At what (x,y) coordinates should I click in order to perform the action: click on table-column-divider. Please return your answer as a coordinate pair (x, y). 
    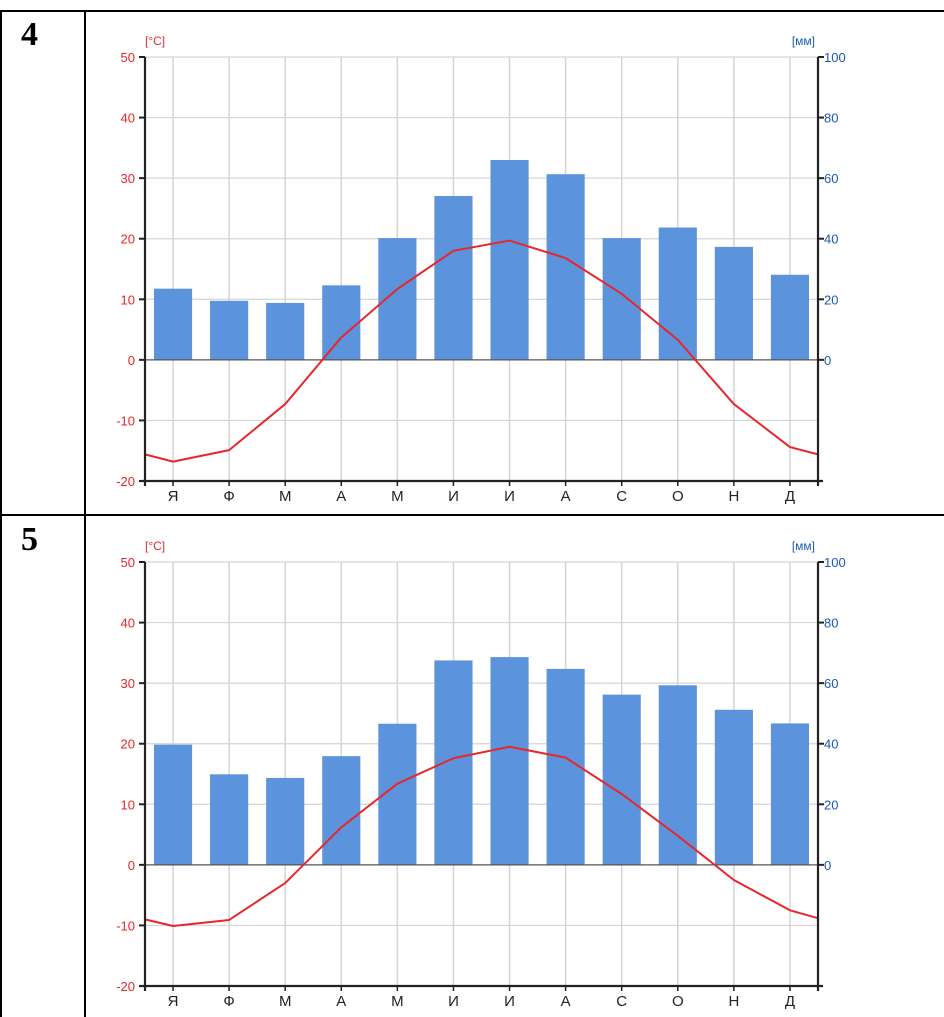
    Looking at the image, I should click on (85, 513).